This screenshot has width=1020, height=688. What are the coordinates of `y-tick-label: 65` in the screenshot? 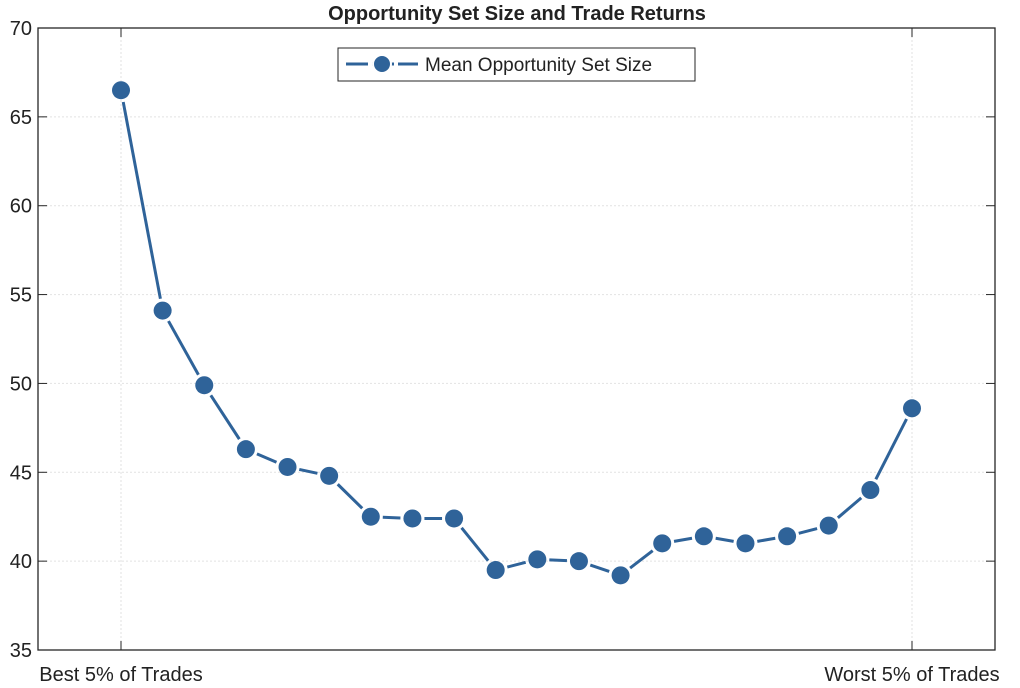 It's located at (21, 118).